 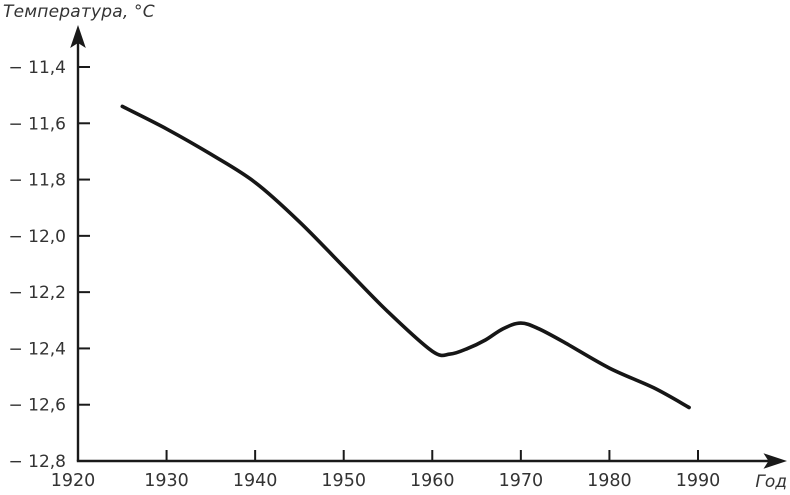 What do you see at coordinates (79, 12) in the screenshot?
I see `chart-title: Температура, °С` at bounding box center [79, 12].